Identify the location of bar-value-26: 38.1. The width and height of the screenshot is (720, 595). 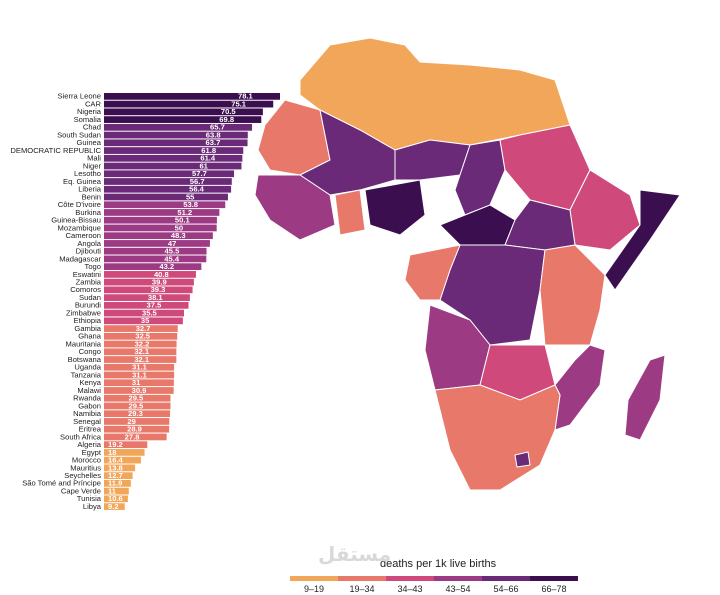
(156, 297).